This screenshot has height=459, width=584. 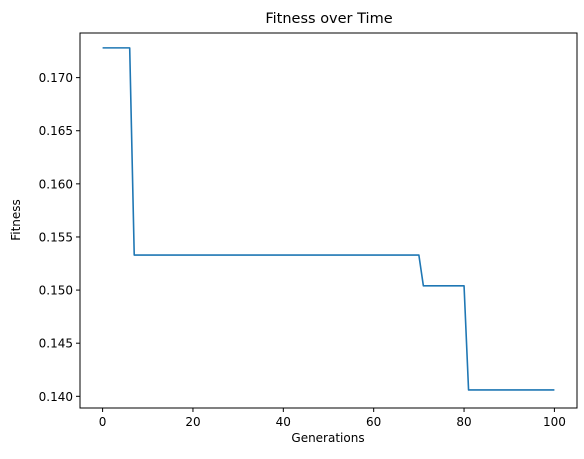 I want to click on y-tick-label: 0.140, so click(x=56, y=397).